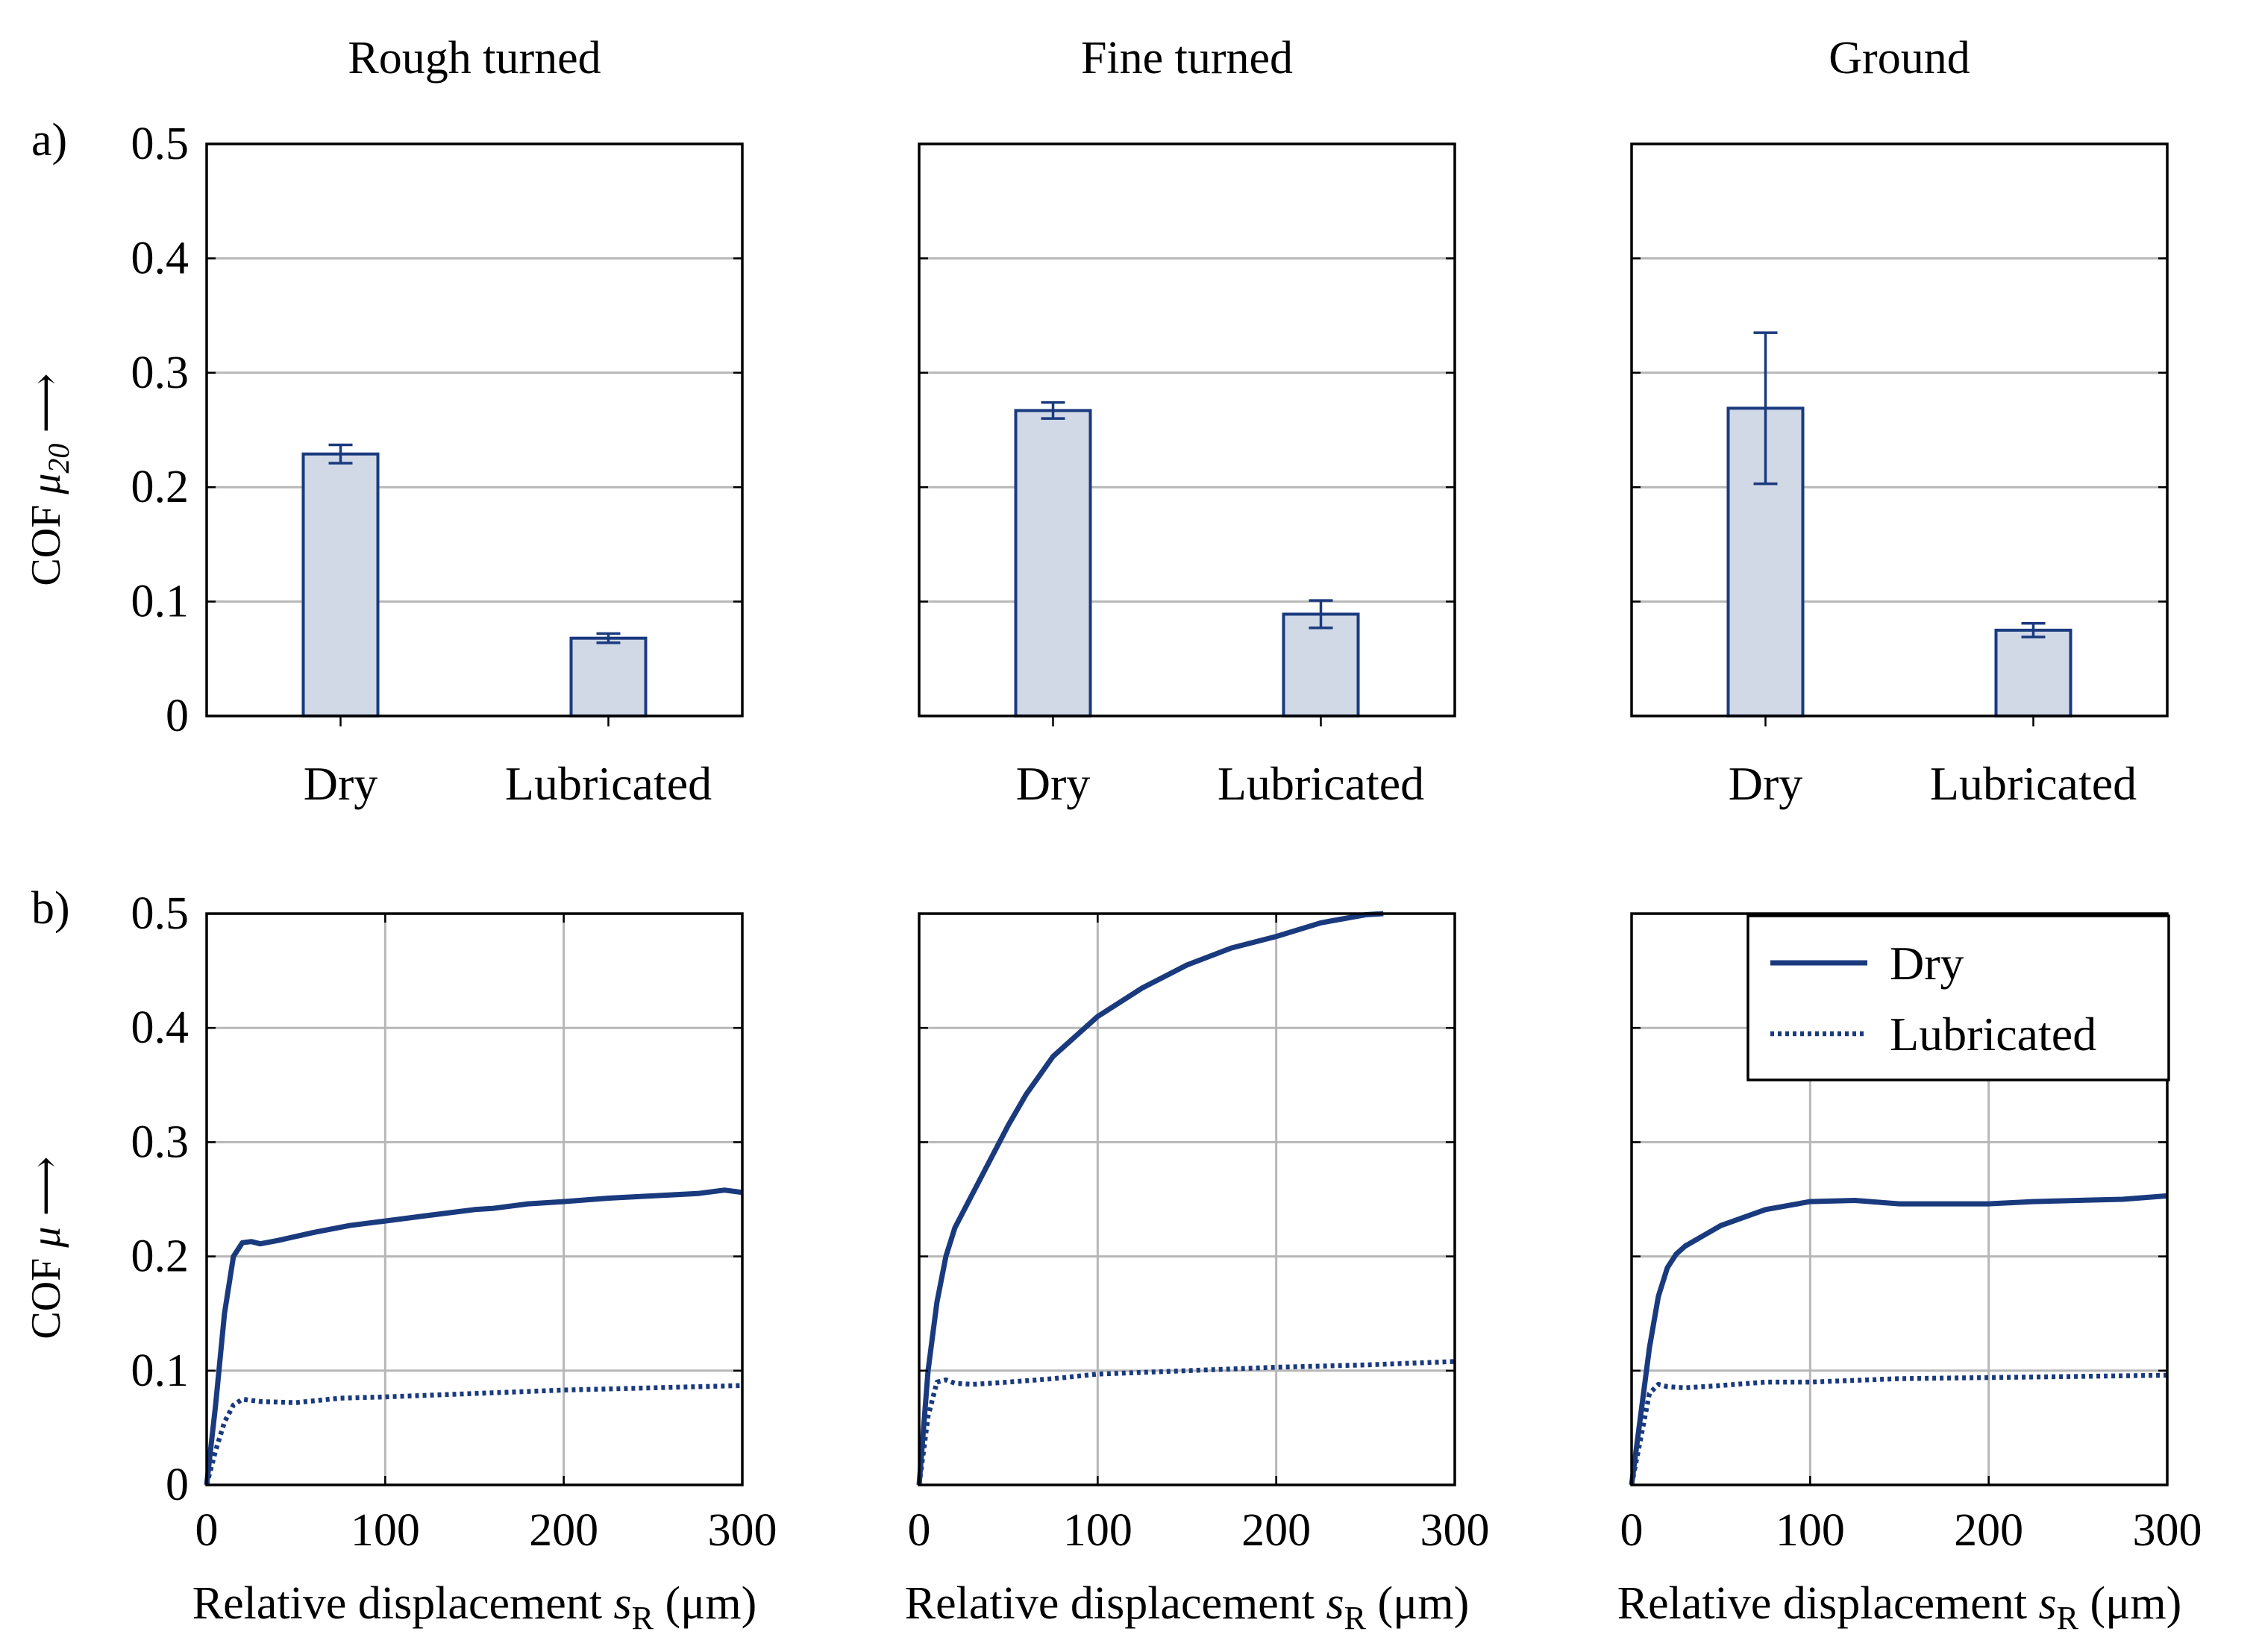 This screenshot has height=1652, width=2259. Describe the element at coordinates (1958, 997) in the screenshot. I see `legend-box` at that location.